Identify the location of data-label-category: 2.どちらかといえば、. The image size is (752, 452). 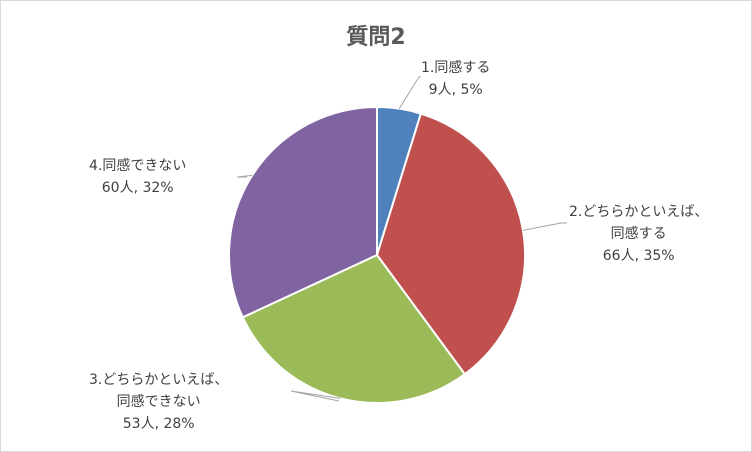
(639, 212).